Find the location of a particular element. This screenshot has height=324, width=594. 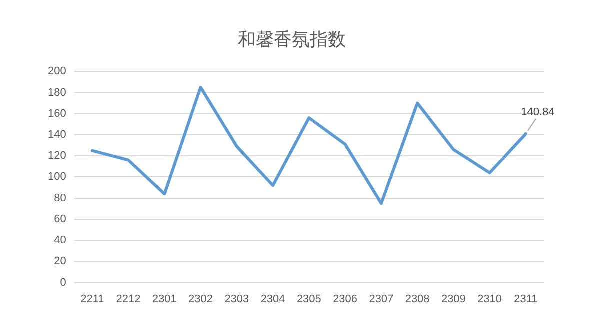

y-tick-label: 140 is located at coordinates (57, 134).